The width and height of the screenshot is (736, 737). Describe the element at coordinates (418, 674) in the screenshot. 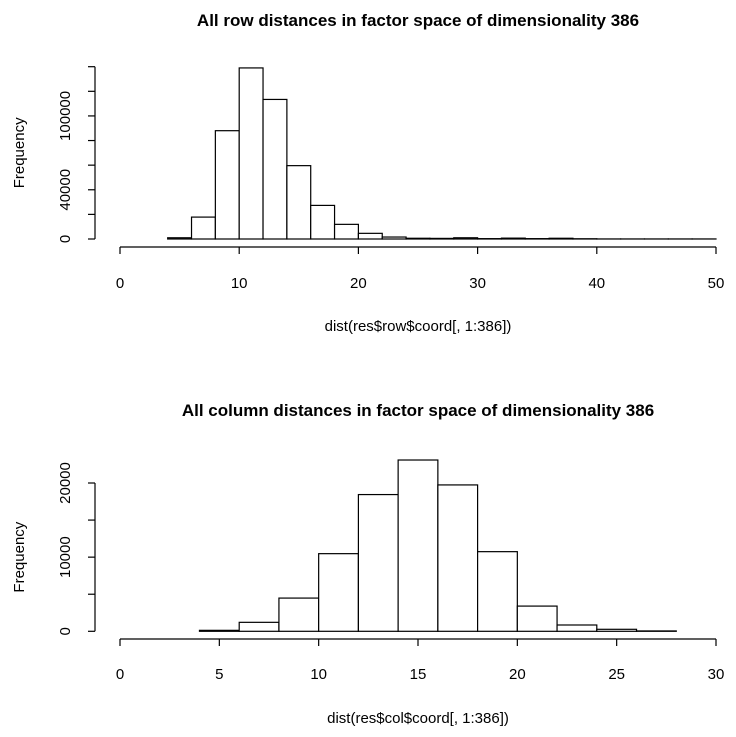

I see `x-tick-label: 15` at that location.